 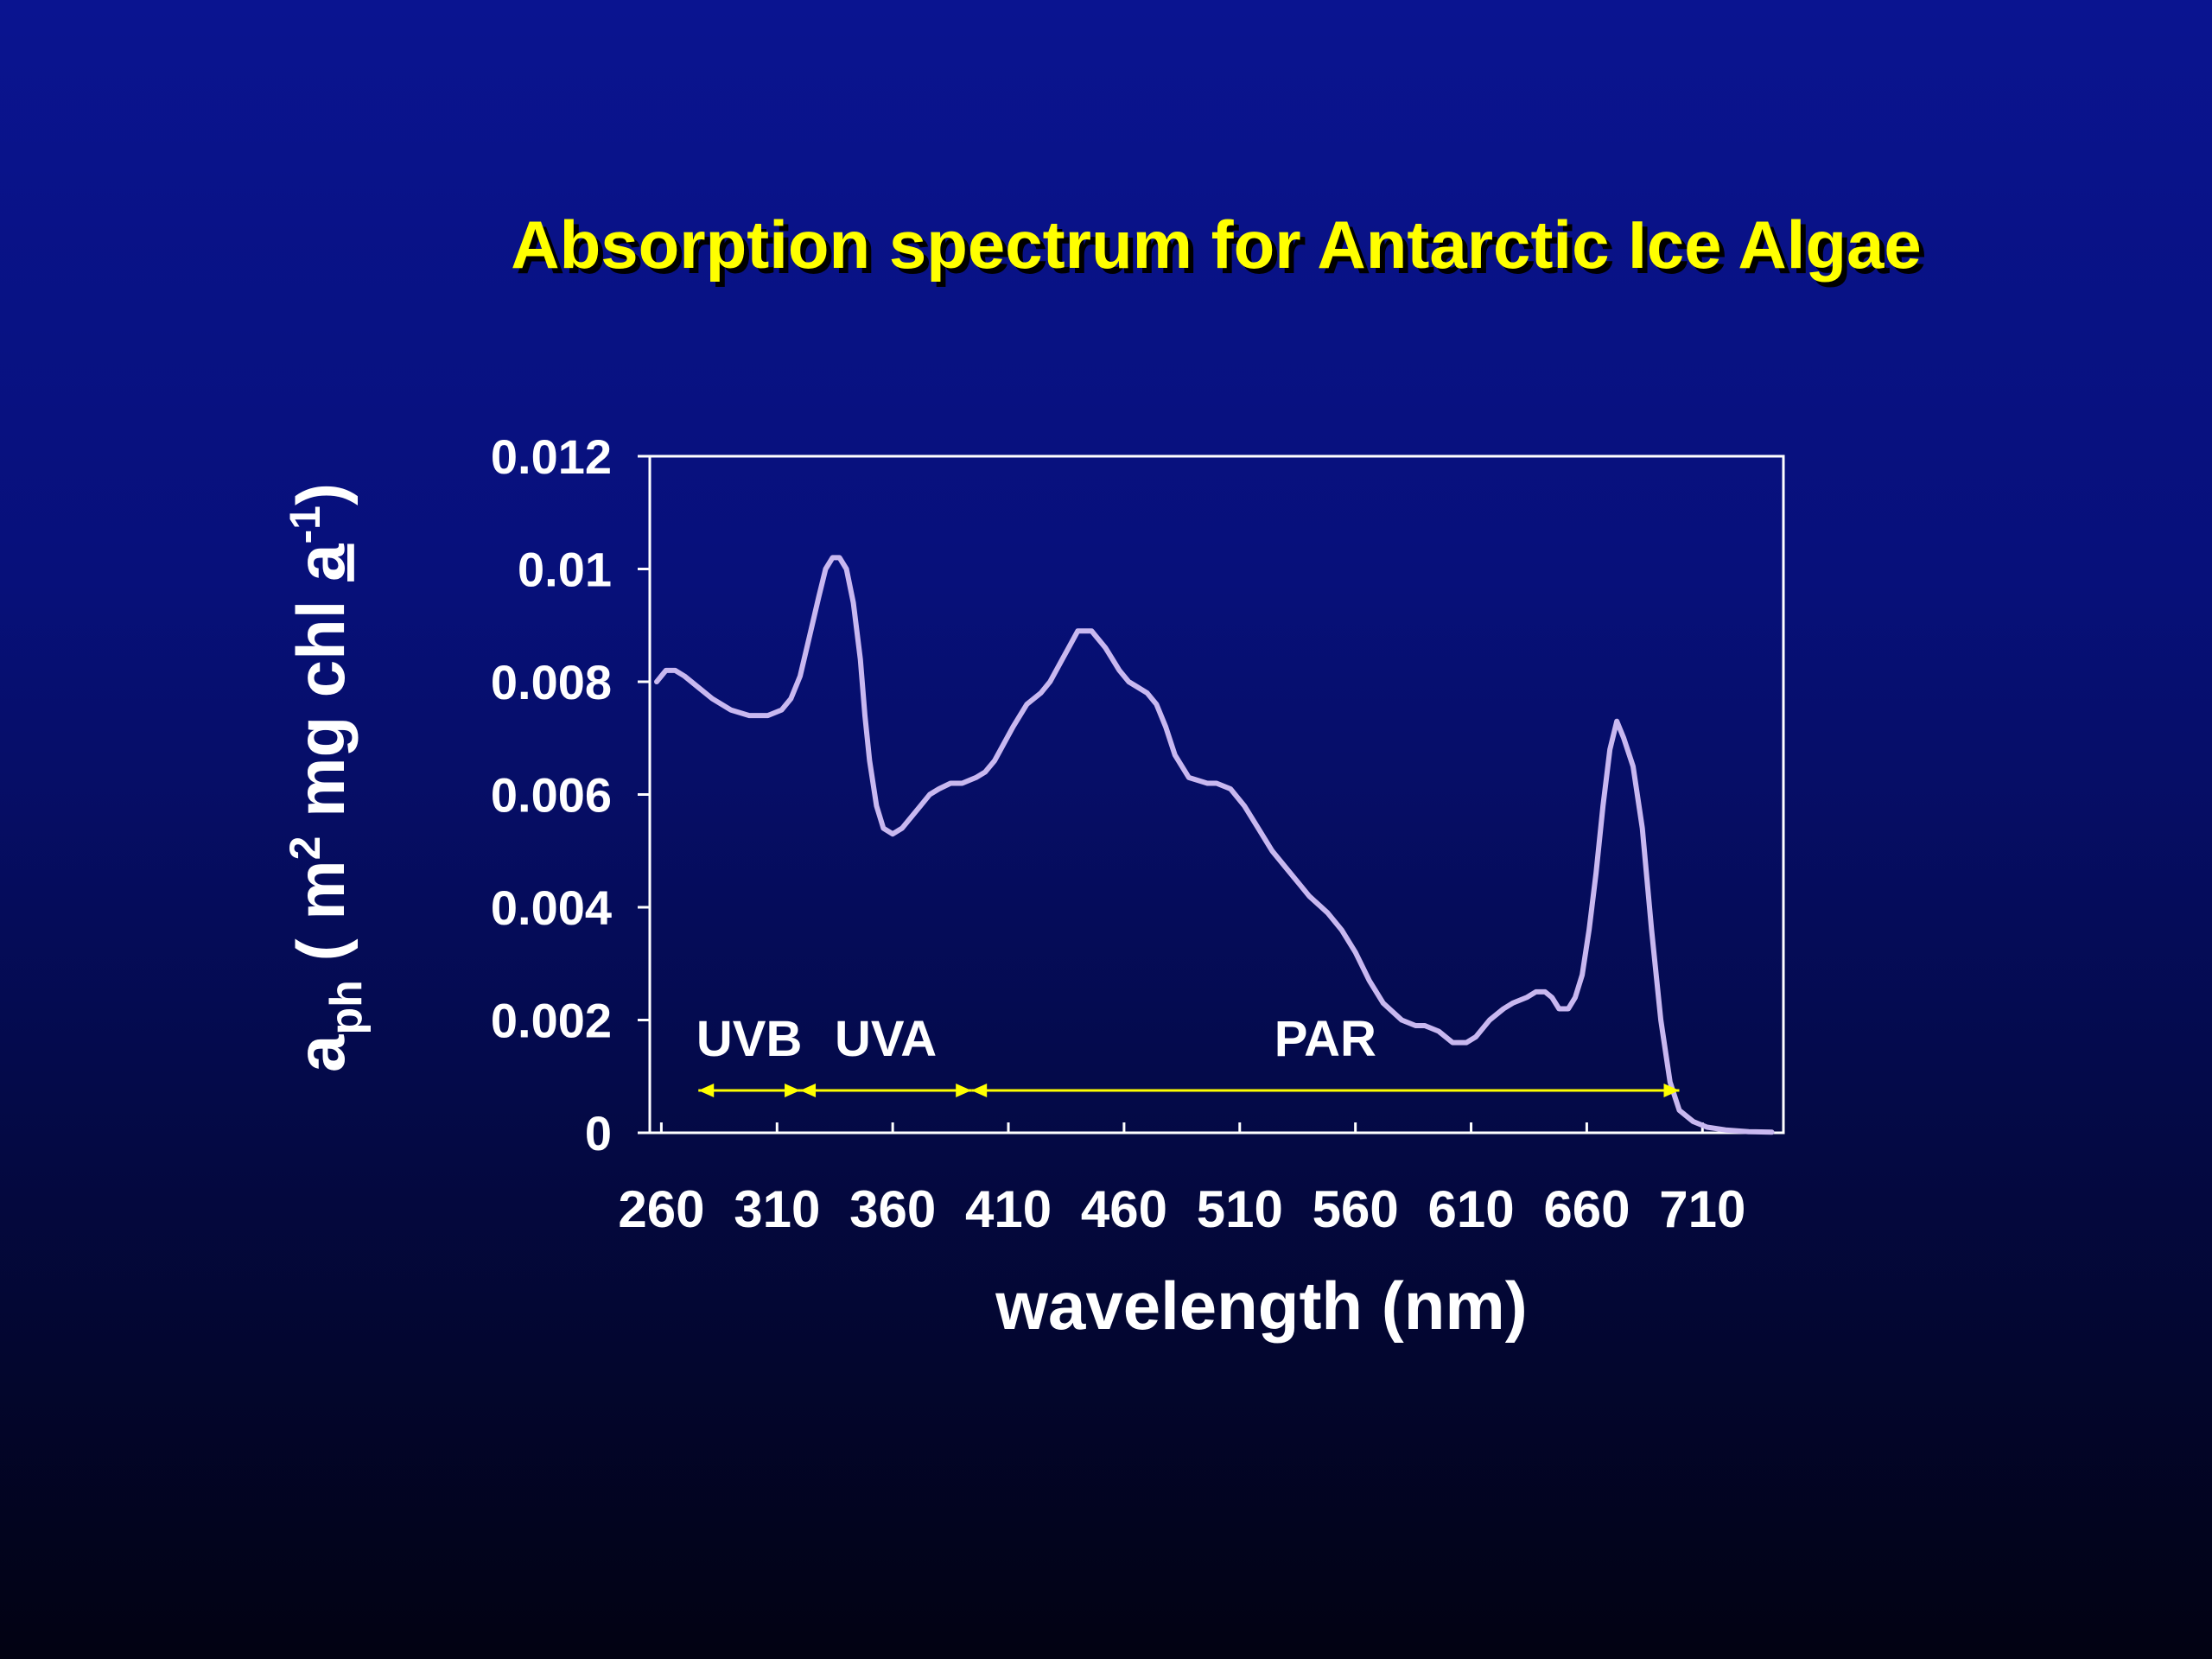 I want to click on y-axis-label-main: a, so click(x=321, y=1053).